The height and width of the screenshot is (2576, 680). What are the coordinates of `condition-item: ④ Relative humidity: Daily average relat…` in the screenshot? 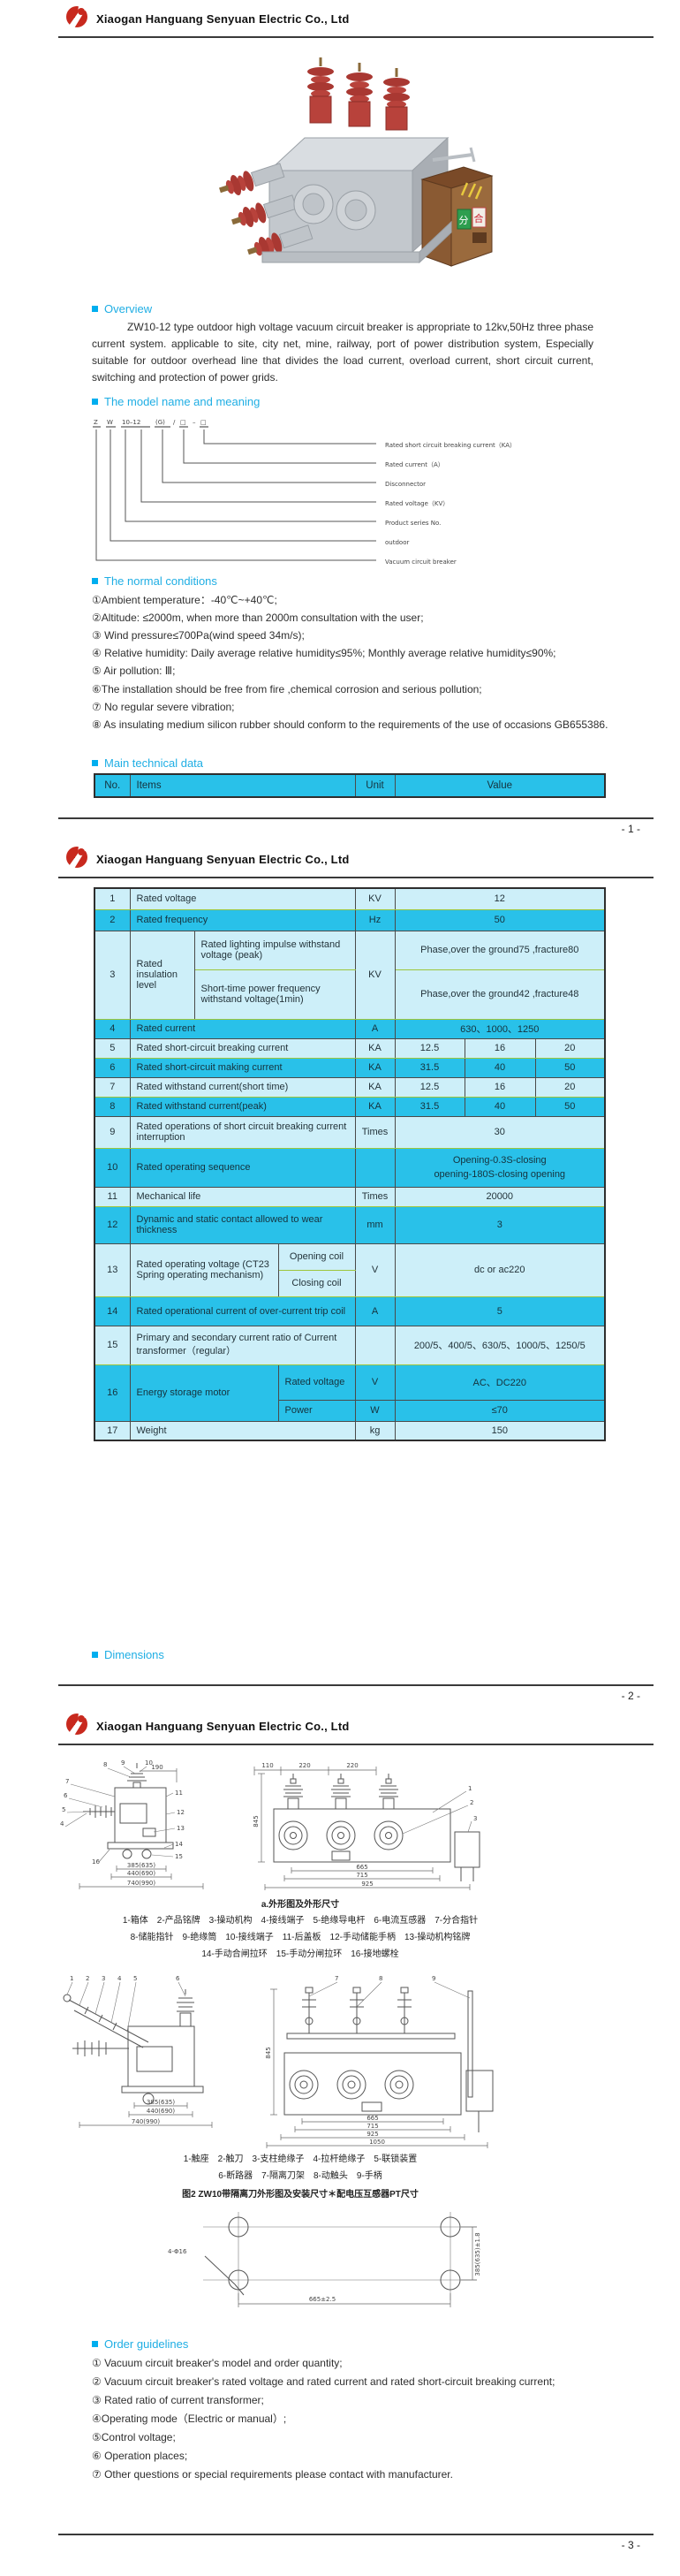 It's located at (324, 653).